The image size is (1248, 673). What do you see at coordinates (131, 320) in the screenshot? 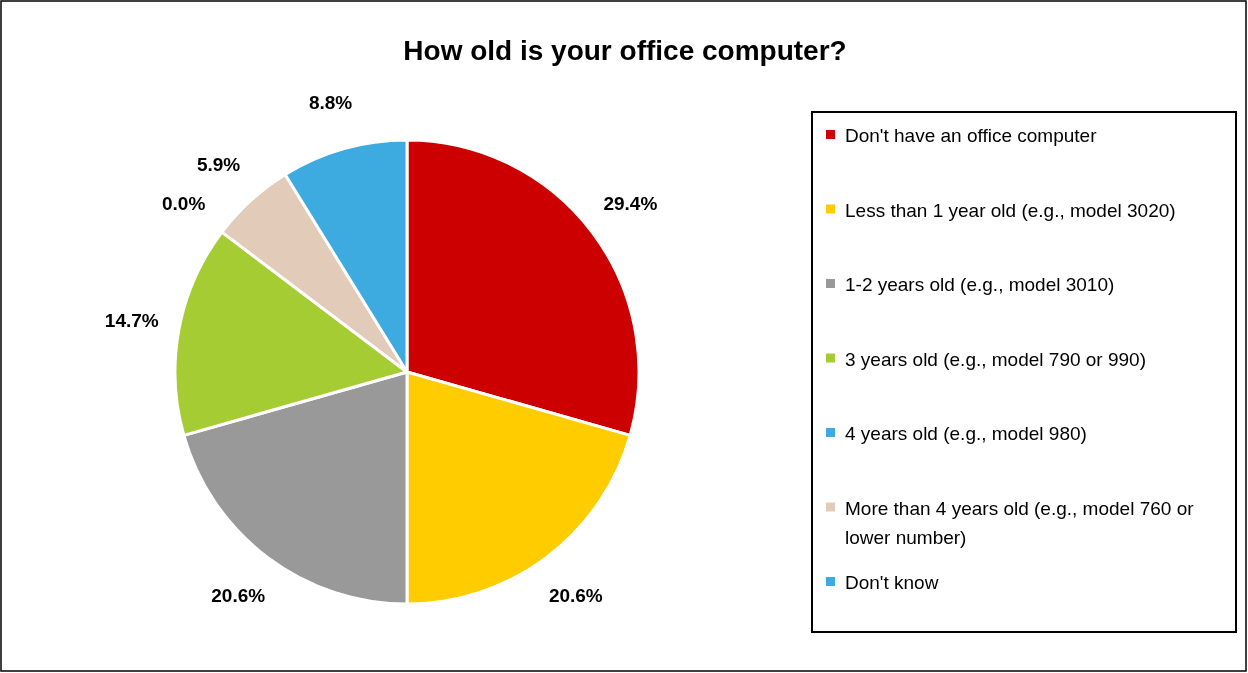
I see `data-label: 14.7%` at bounding box center [131, 320].